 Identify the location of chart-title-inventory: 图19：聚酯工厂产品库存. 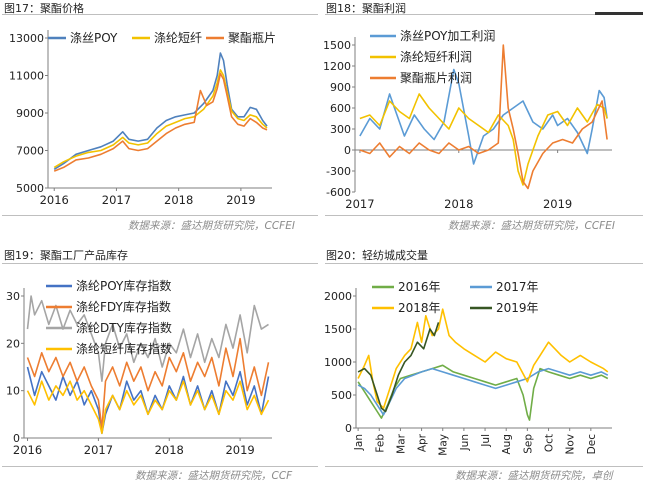
(66, 255).